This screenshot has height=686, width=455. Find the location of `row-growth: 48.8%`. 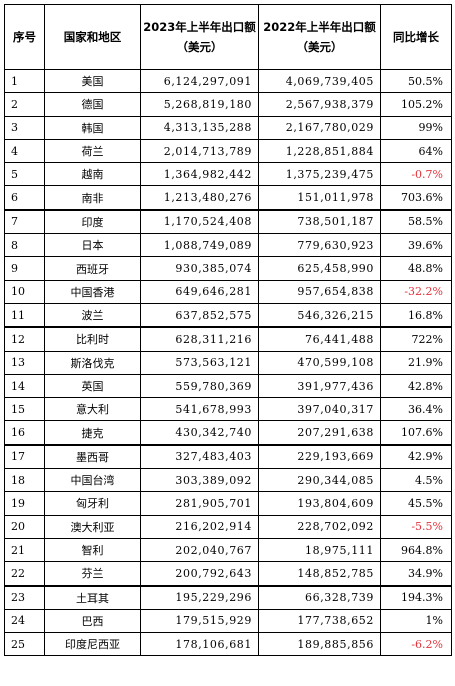

row-growth: 48.8% is located at coordinates (416, 268).